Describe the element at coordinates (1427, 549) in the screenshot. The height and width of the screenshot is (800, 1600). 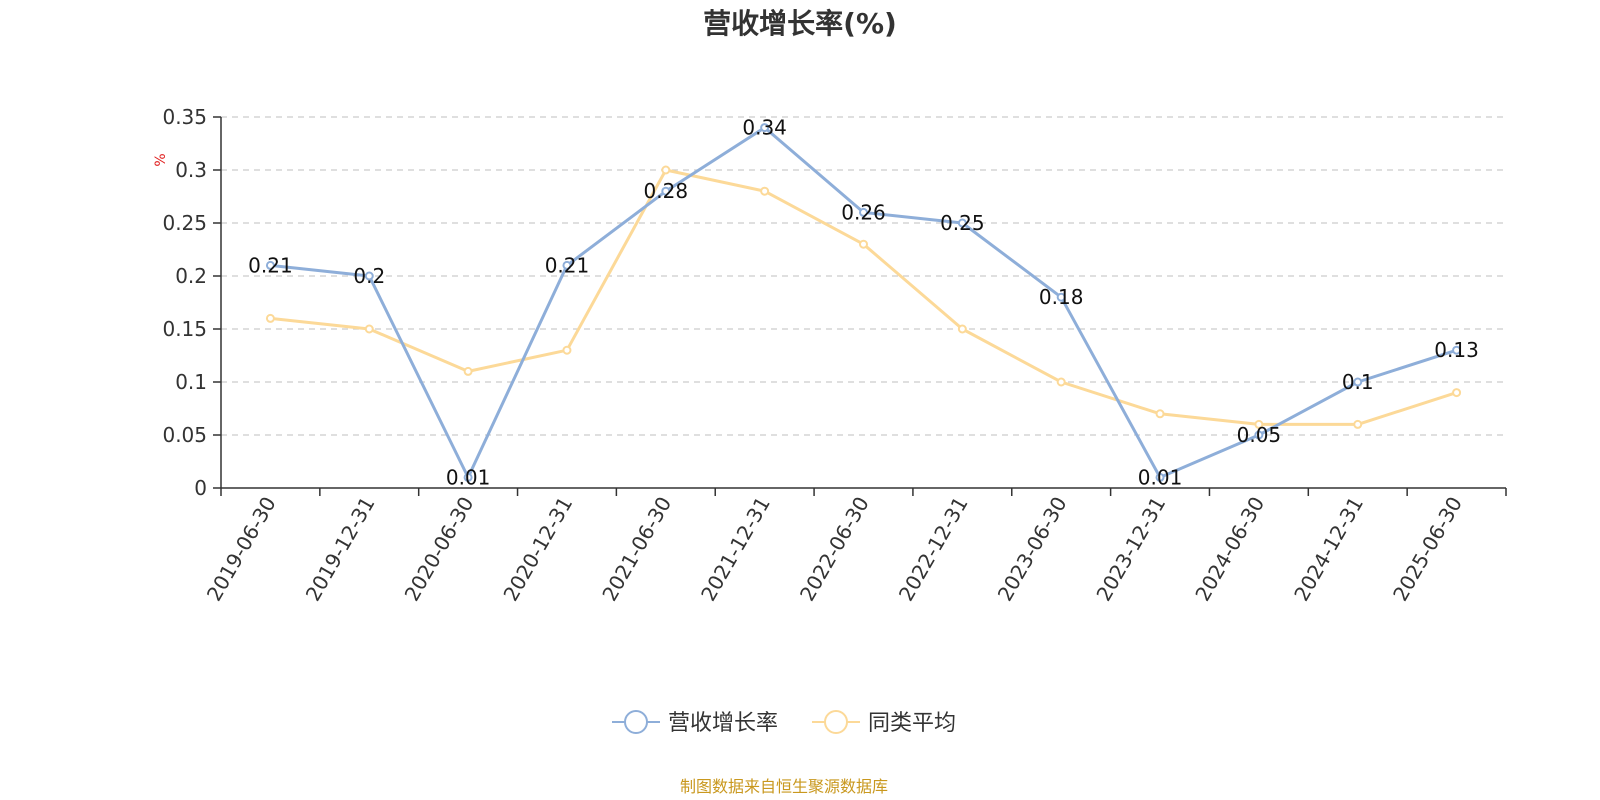
I see `x-tick-label: 2025-06-30` at that location.